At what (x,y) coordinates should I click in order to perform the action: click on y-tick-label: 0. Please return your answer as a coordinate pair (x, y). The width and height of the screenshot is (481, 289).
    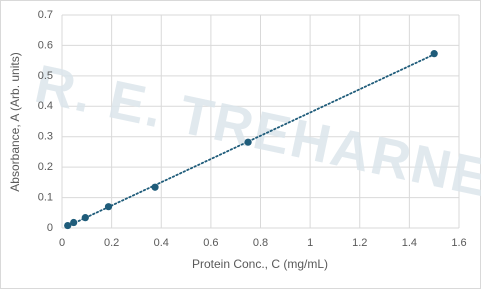
    Looking at the image, I should click on (50, 228).